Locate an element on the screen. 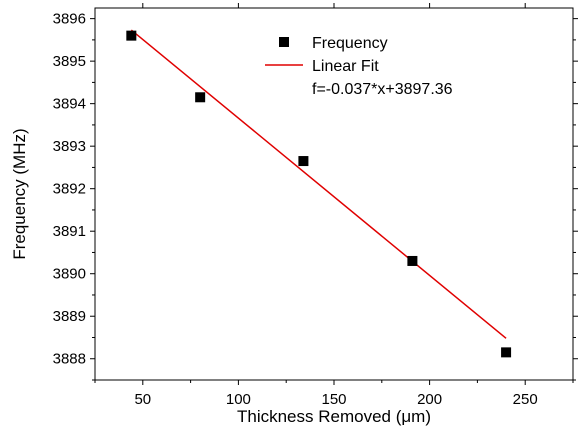 The image size is (583, 435). y-tick-label: 3890 is located at coordinates (69, 274).